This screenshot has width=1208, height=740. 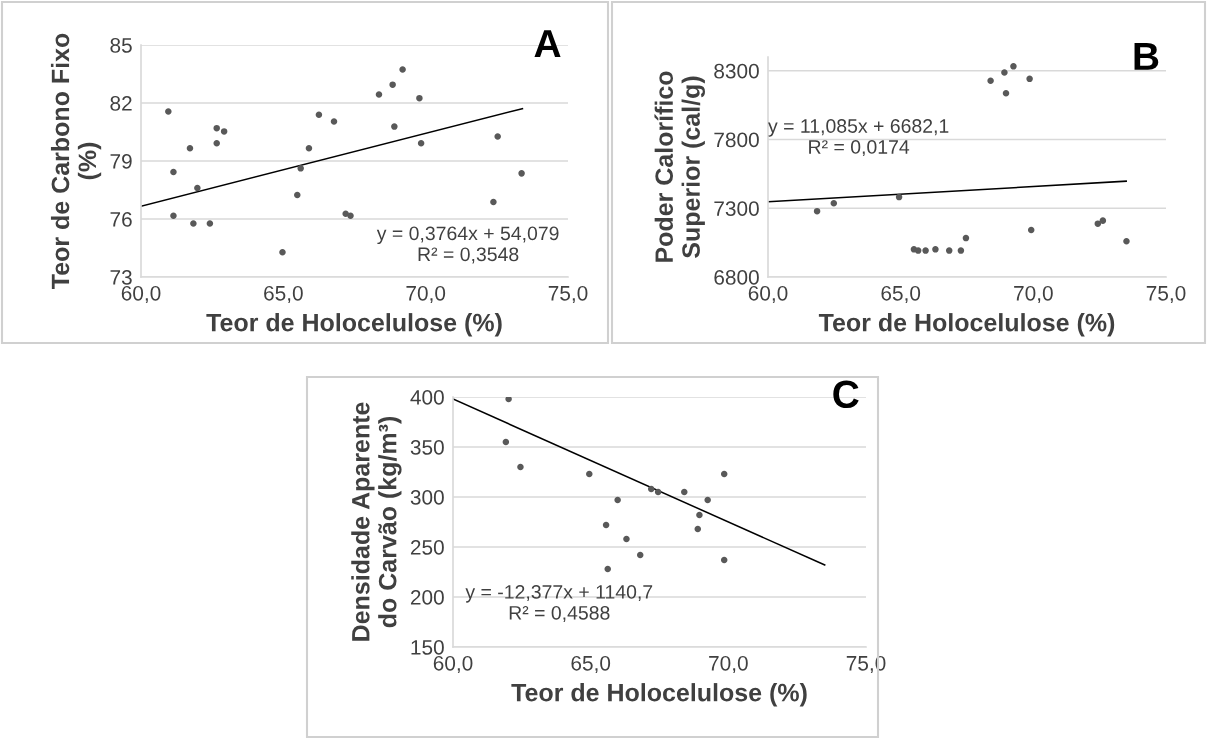 What do you see at coordinates (547, 43) in the screenshot?
I see `chart-title: A` at bounding box center [547, 43].